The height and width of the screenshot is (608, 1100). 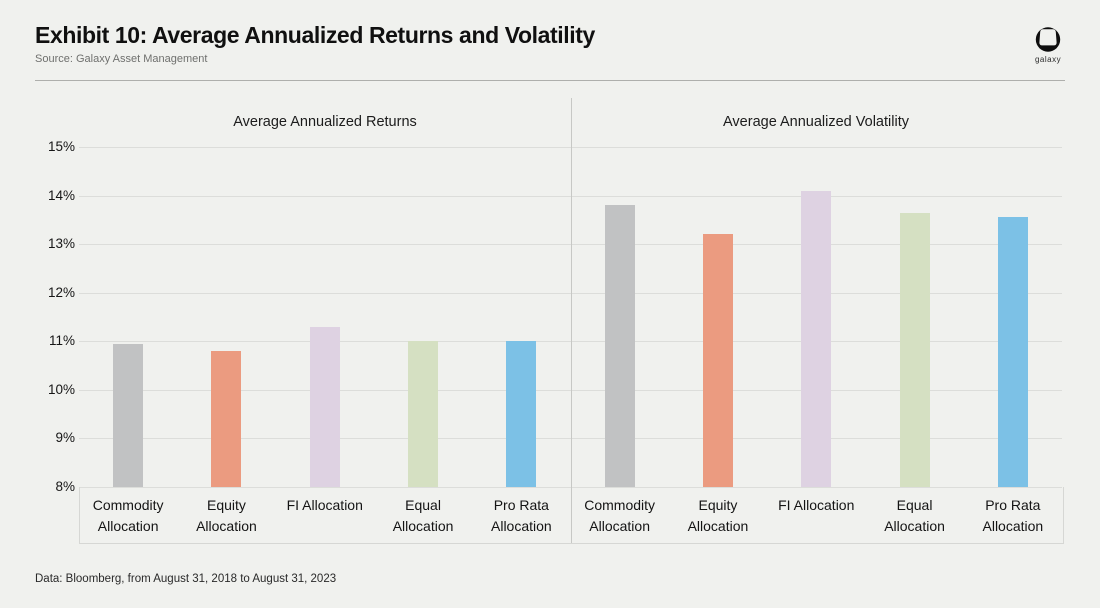 What do you see at coordinates (61, 389) in the screenshot?
I see `y-axis-tick-label: 10%` at bounding box center [61, 389].